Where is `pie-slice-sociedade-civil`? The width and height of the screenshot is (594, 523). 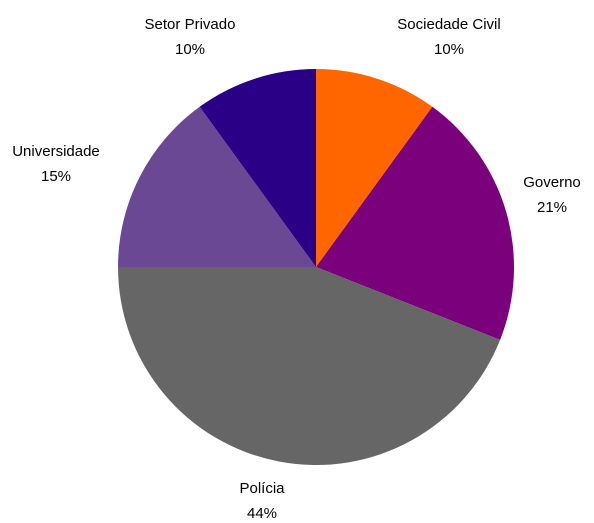 pie-slice-sociedade-civil is located at coordinates (374, 168).